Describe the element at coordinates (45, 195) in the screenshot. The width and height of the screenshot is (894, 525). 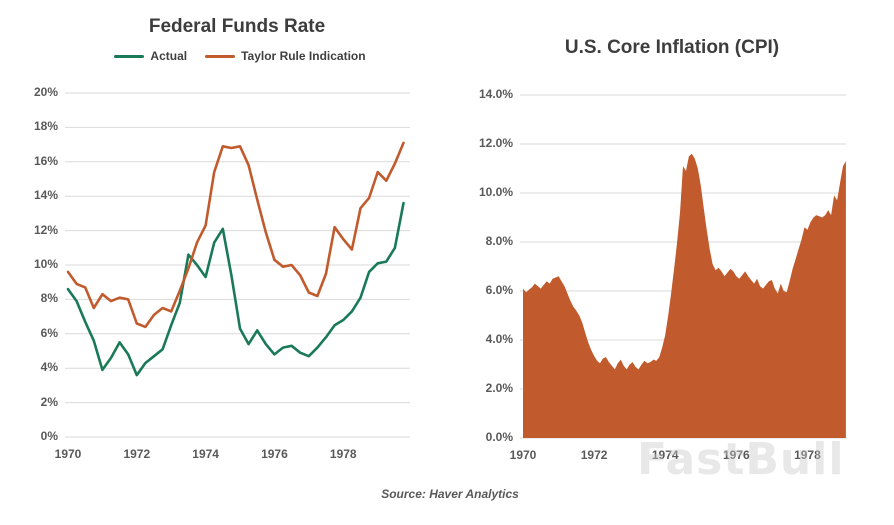
I see `y-tick-label: 14%` at that location.